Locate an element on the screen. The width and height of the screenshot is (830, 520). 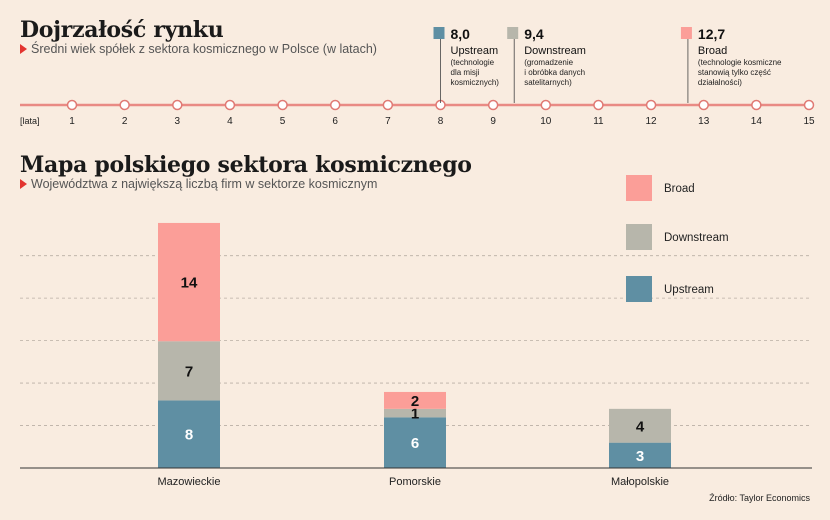
timeline-tick-label: 2 is located at coordinates (125, 121).